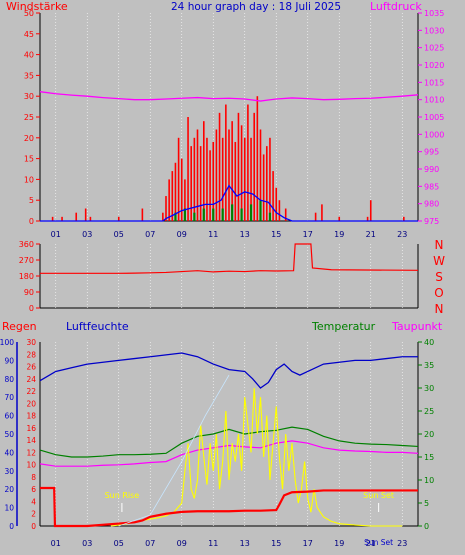 The height and width of the screenshot is (555, 465). I want to click on rain-tick-label: 12, so click(31, 452).